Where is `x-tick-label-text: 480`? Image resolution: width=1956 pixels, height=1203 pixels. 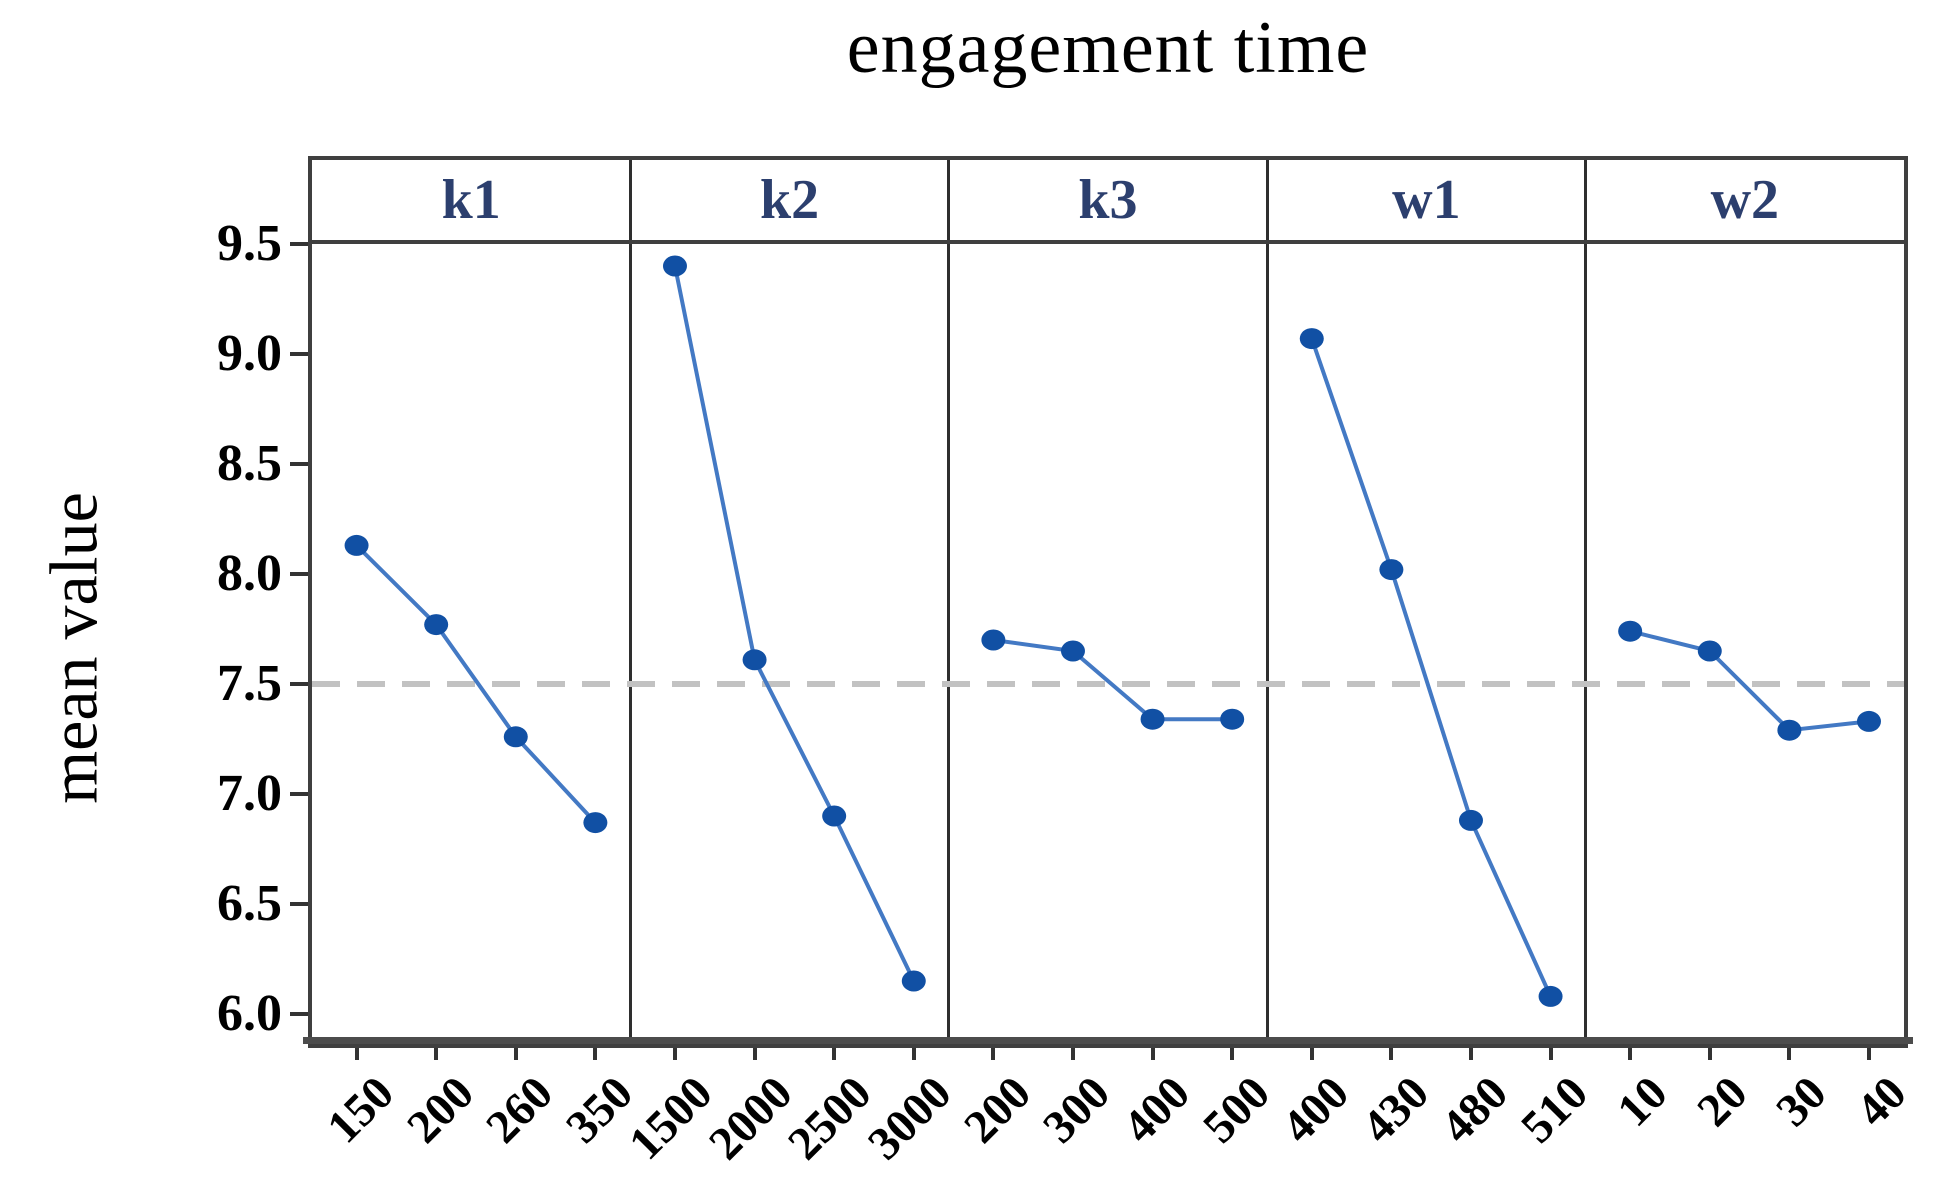 x-tick-label-text: 480 is located at coordinates (1475, 1110).